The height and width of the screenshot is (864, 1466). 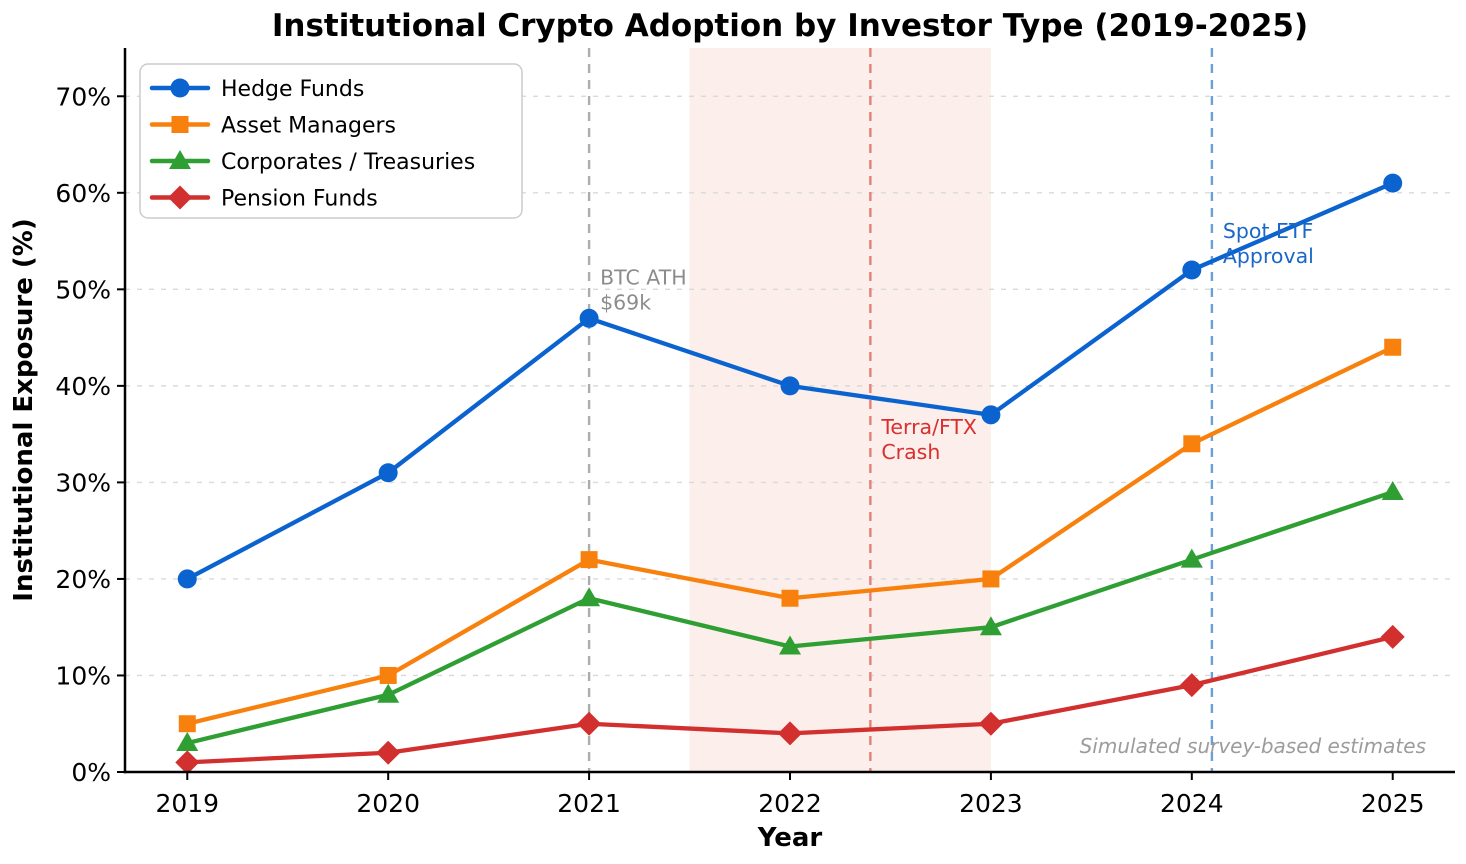 I want to click on y-tick-label-10: 10%, so click(x=83, y=675).